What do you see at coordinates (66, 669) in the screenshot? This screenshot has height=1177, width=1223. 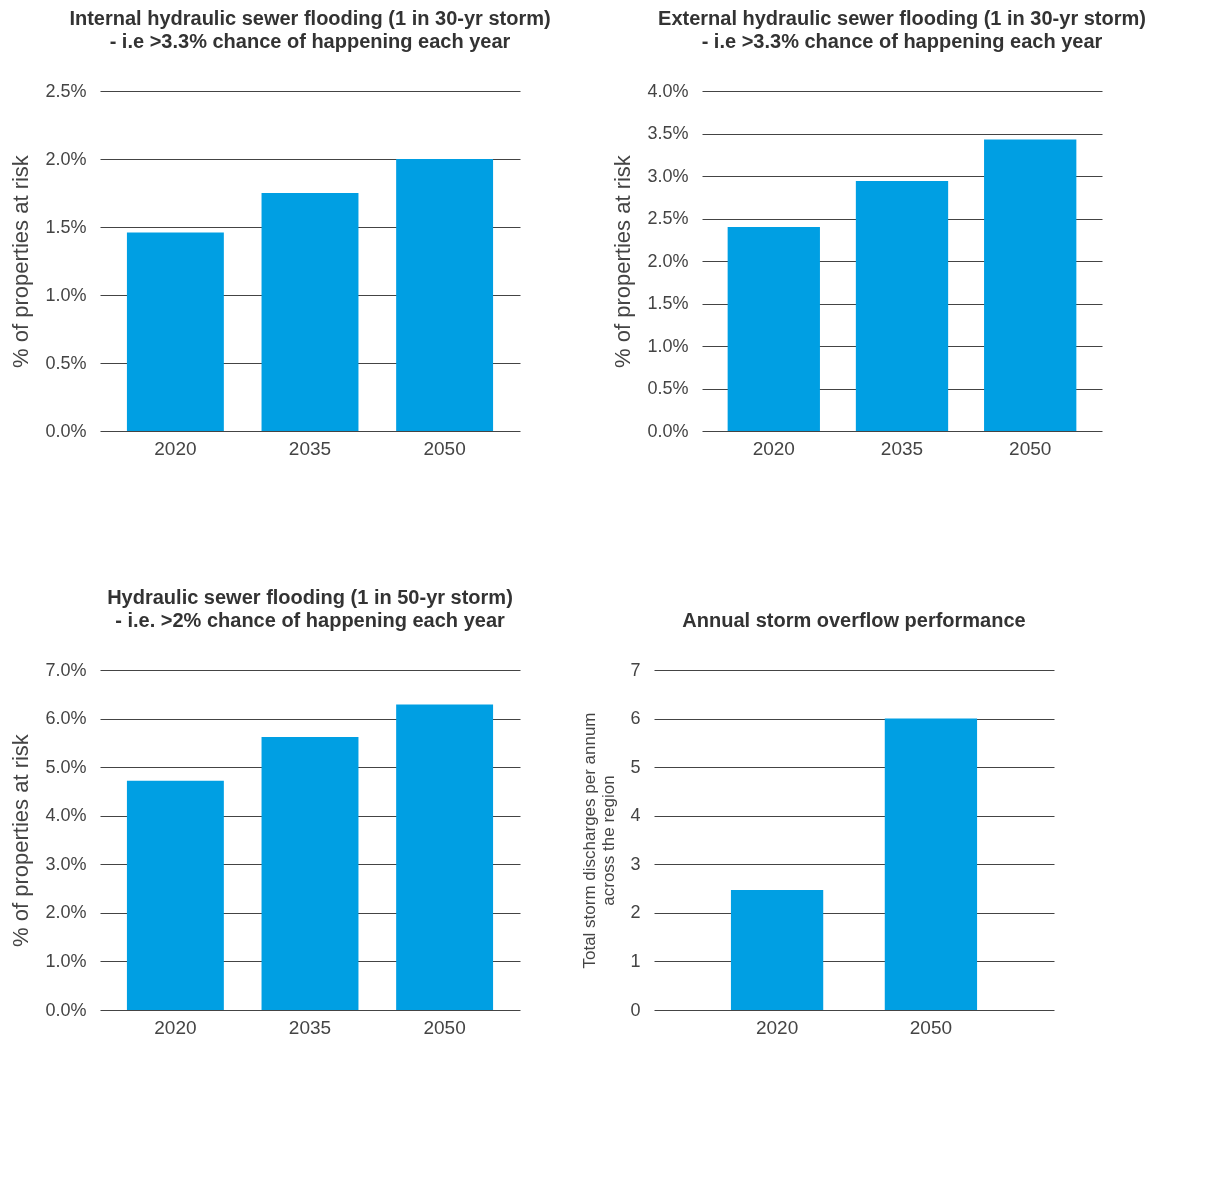 I see `y-tick-label: 7.0%` at bounding box center [66, 669].